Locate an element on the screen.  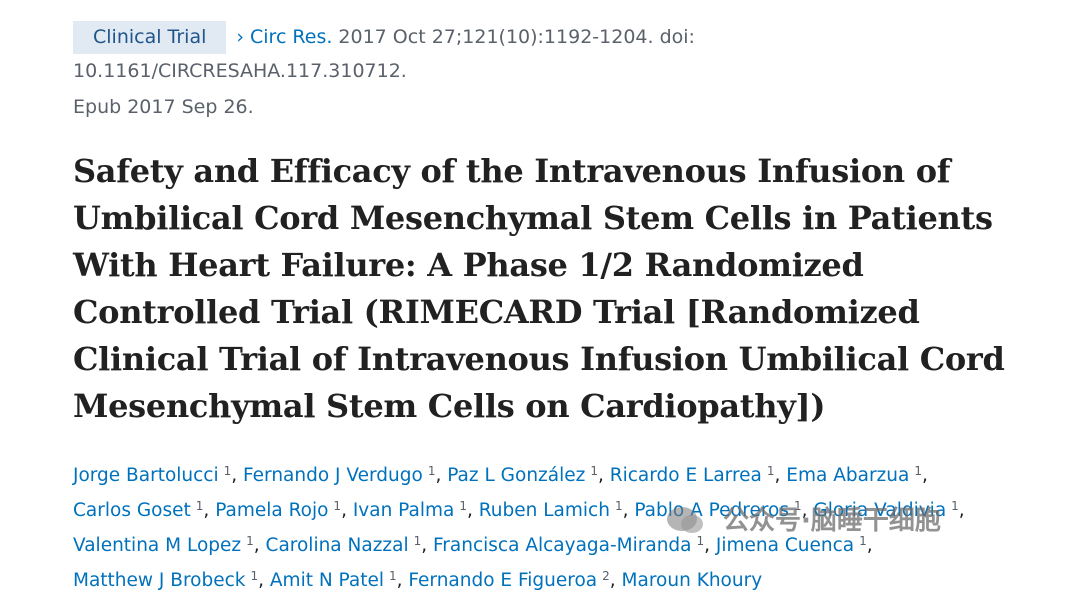
watermark-text: 公众号·脑睡干细胞 is located at coordinates (832, 521).